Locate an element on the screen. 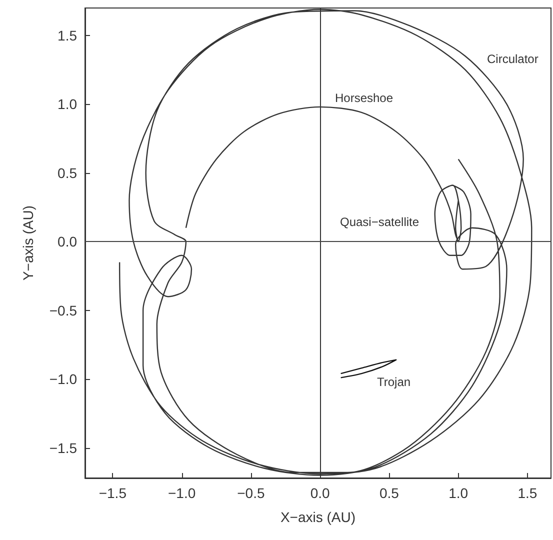 The height and width of the screenshot is (540, 553). x-axis-title: X−axis (AU) is located at coordinates (318, 517).